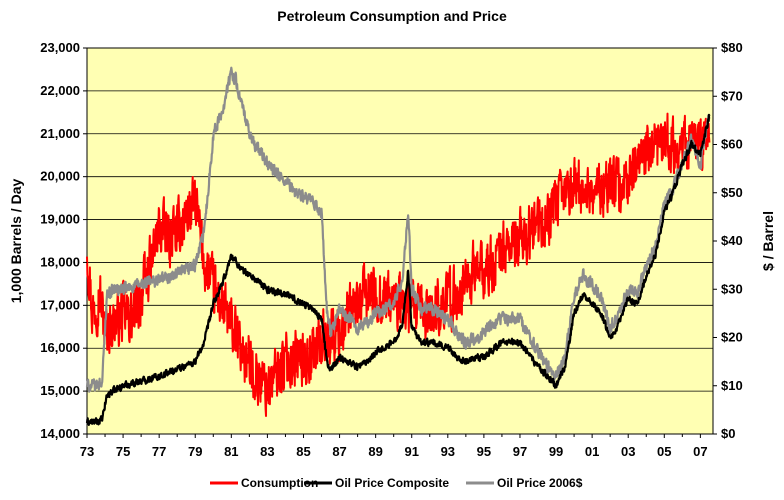 The height and width of the screenshot is (500, 784). I want to click on y-right-tick-label: $10, so click(732, 385).